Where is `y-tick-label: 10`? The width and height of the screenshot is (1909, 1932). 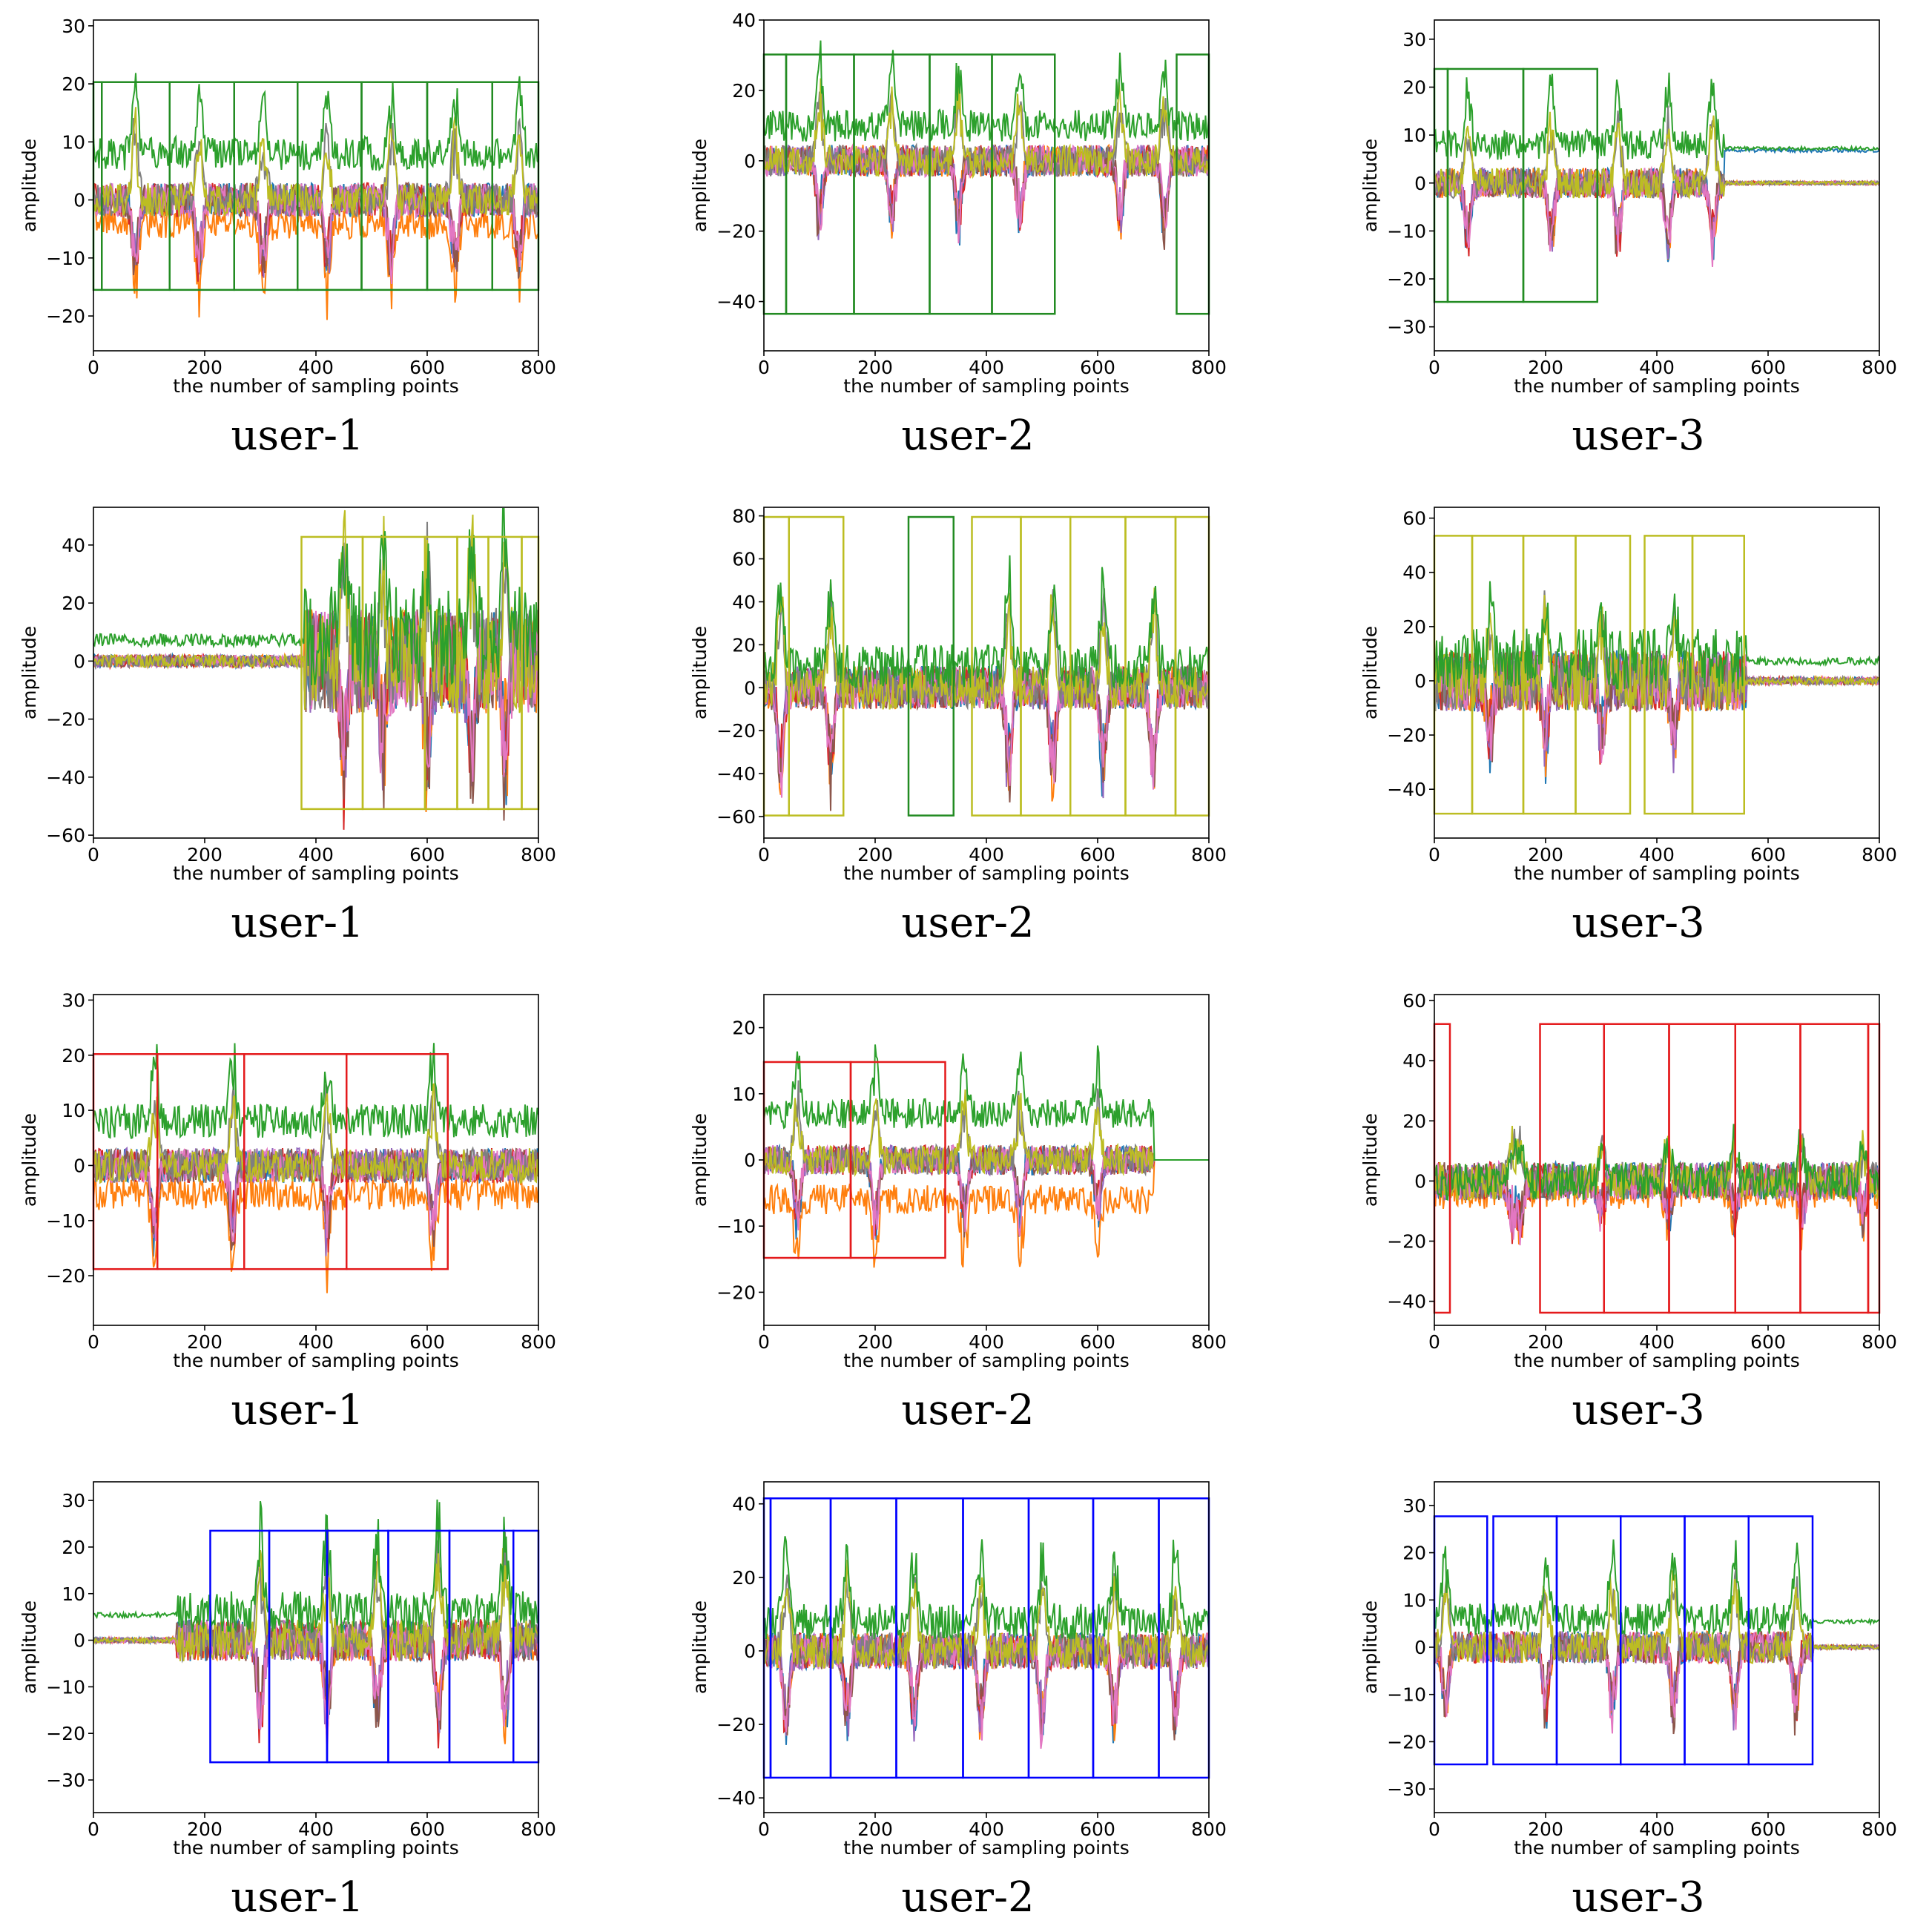 y-tick-label: 10 is located at coordinates (1414, 1600).